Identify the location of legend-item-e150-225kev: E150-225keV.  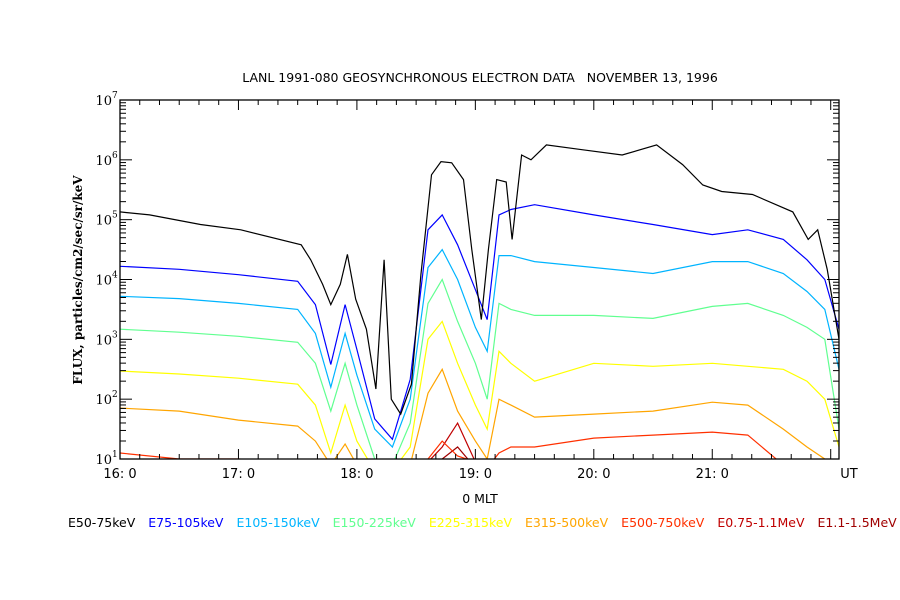
(374, 522).